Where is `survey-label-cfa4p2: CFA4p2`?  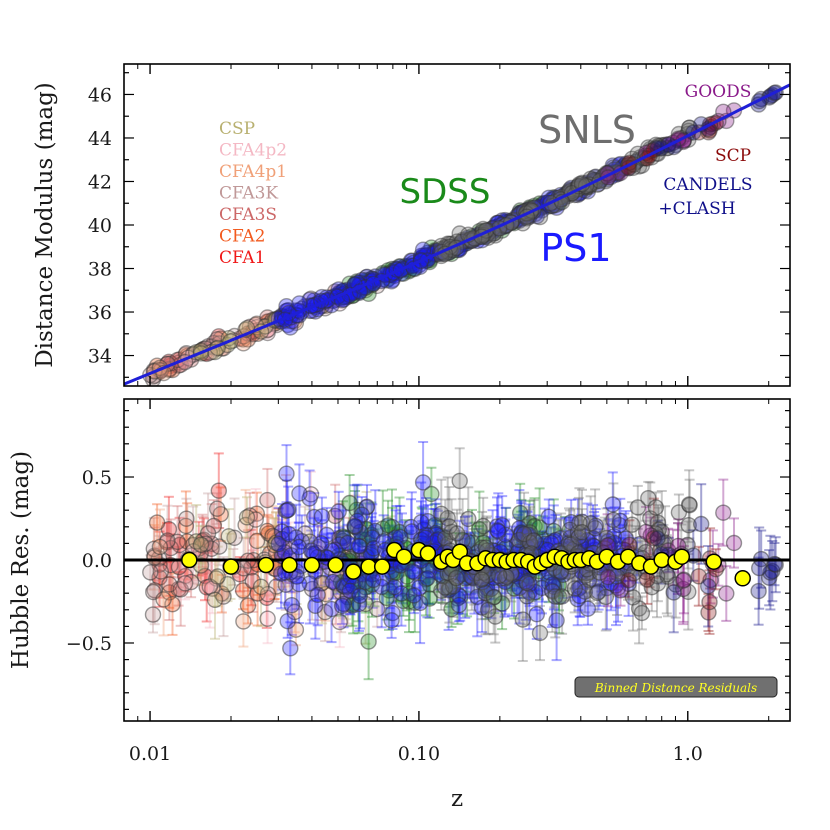
survey-label-cfa4p2: CFA4p2 is located at coordinates (253, 151).